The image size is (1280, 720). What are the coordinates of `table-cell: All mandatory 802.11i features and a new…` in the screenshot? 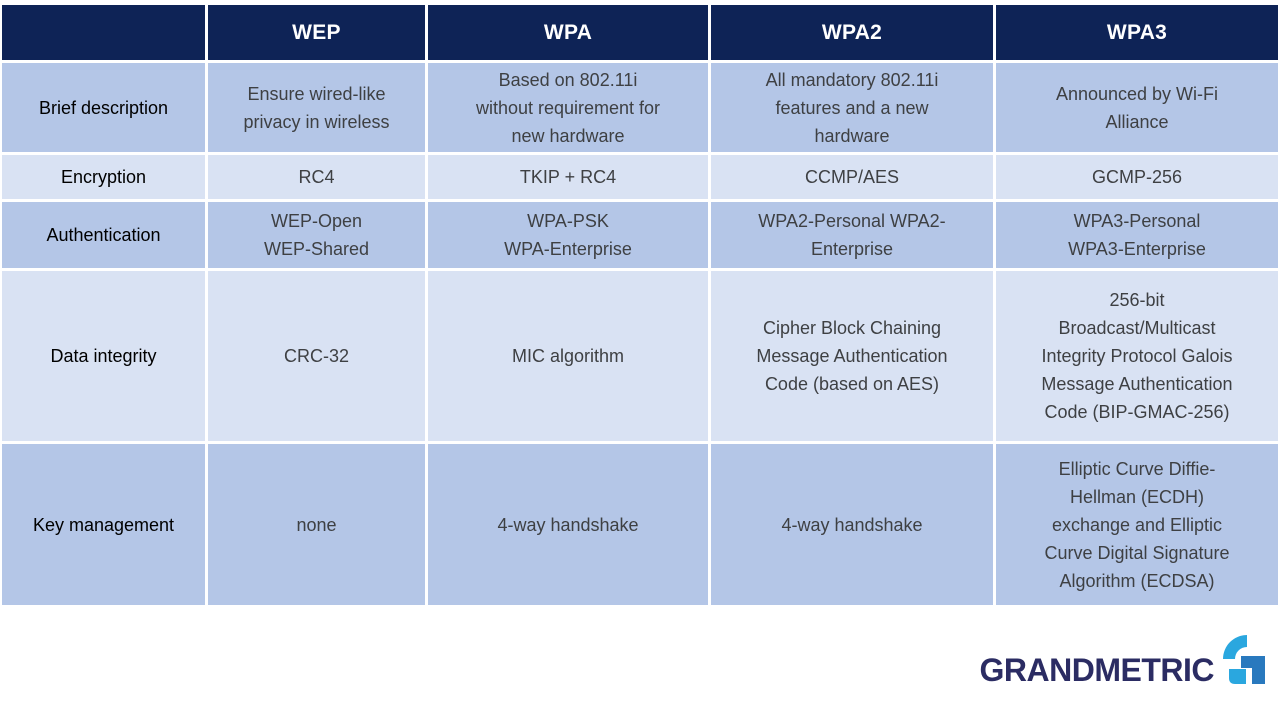 It's located at (852, 107).